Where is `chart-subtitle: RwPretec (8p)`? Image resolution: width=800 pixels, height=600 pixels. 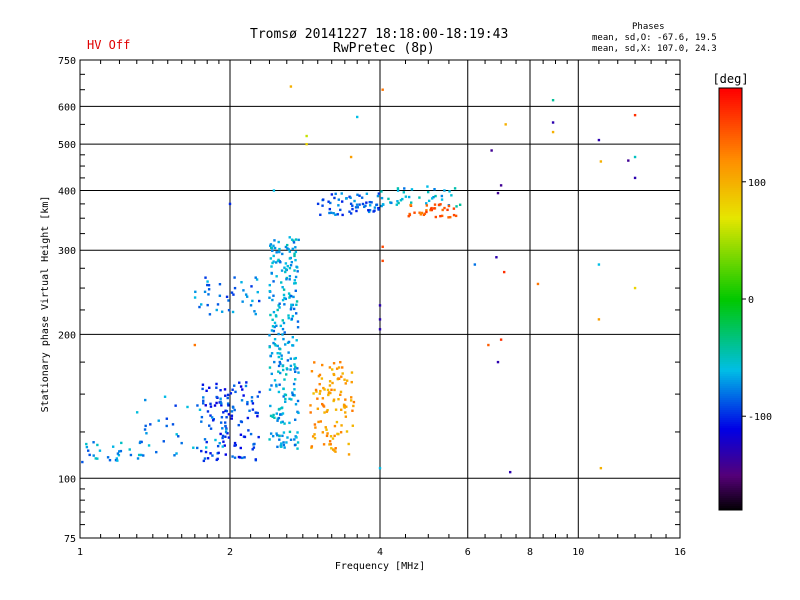
chart-subtitle: RwPretec (8p) is located at coordinates (384, 48).